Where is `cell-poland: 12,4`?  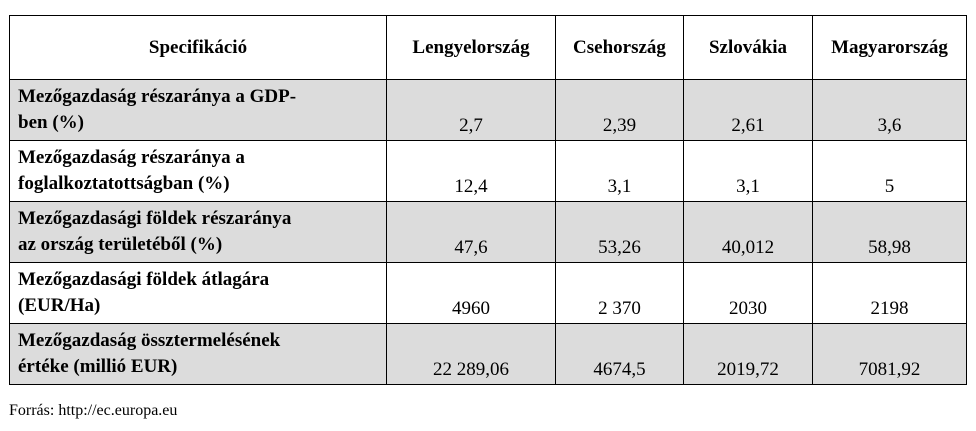 cell-poland: 12,4 is located at coordinates (471, 171).